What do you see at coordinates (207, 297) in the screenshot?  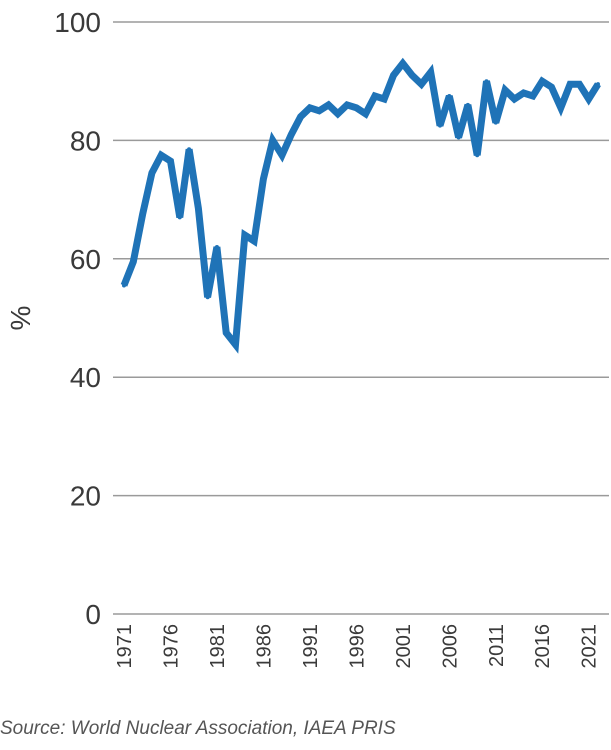 I see `data-point-1980` at bounding box center [207, 297].